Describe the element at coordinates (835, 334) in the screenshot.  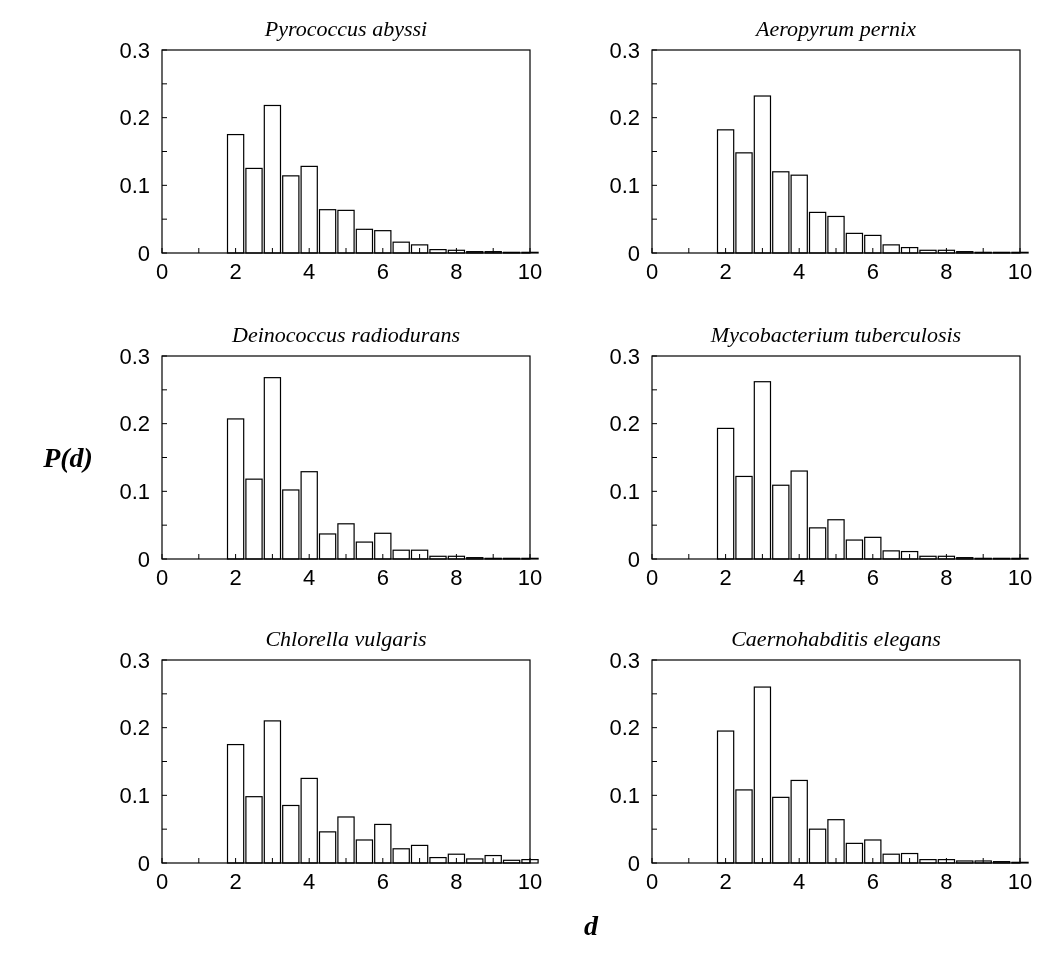
I see `chart-title: Mycobacterium tuberculosis` at that location.